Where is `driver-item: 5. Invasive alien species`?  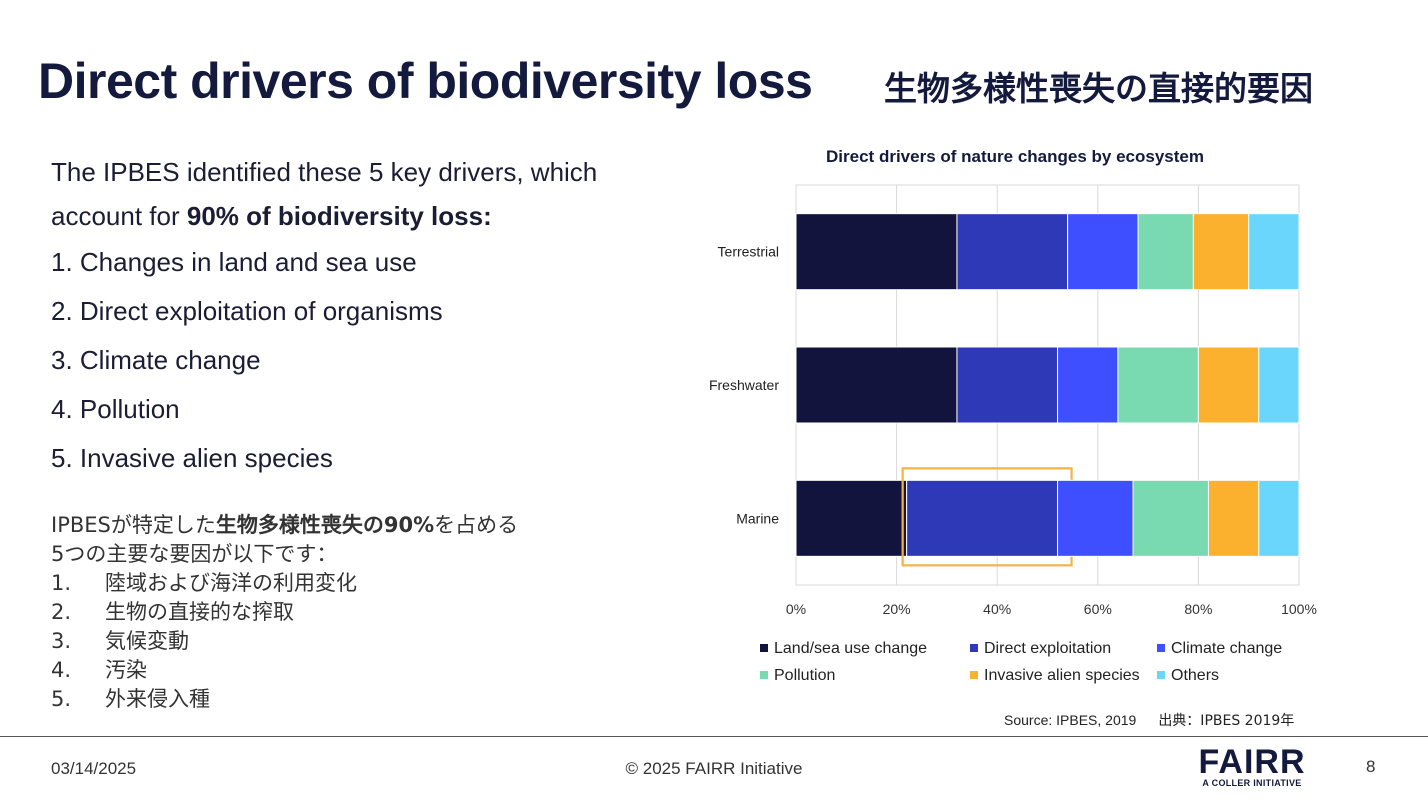
driver-item: 5. Invasive alien species is located at coordinates (192, 458).